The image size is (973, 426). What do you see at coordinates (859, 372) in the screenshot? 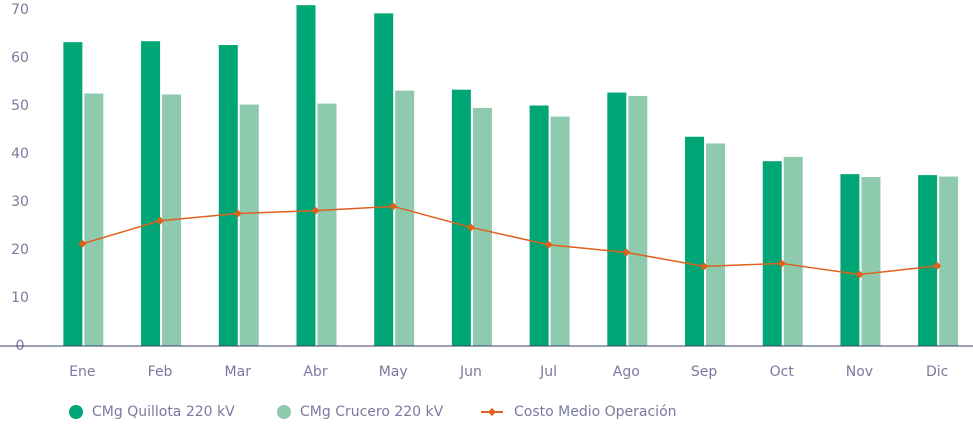
I see `x-tick-label: Nov` at bounding box center [859, 372].